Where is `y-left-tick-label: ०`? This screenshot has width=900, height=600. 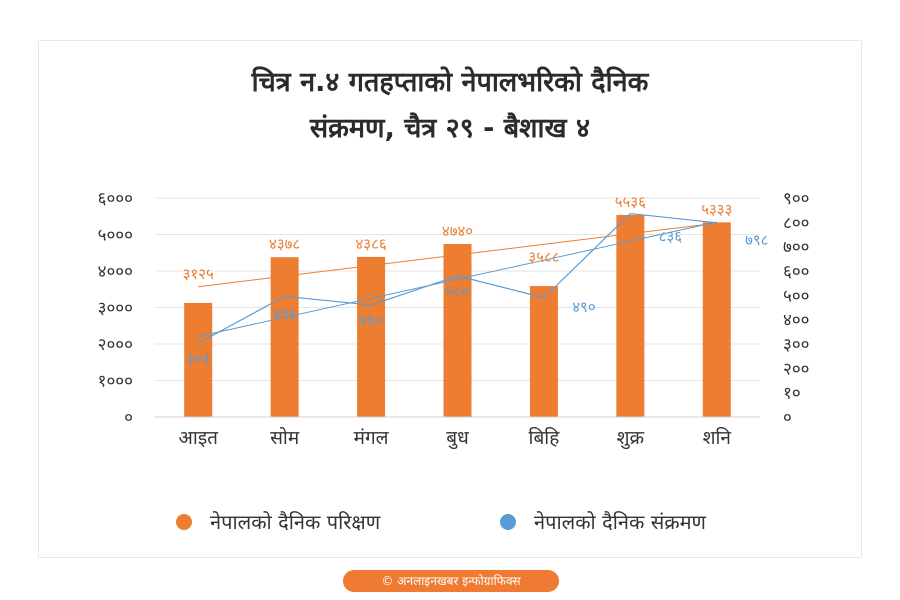
y-left-tick-label: ० is located at coordinates (128, 418).